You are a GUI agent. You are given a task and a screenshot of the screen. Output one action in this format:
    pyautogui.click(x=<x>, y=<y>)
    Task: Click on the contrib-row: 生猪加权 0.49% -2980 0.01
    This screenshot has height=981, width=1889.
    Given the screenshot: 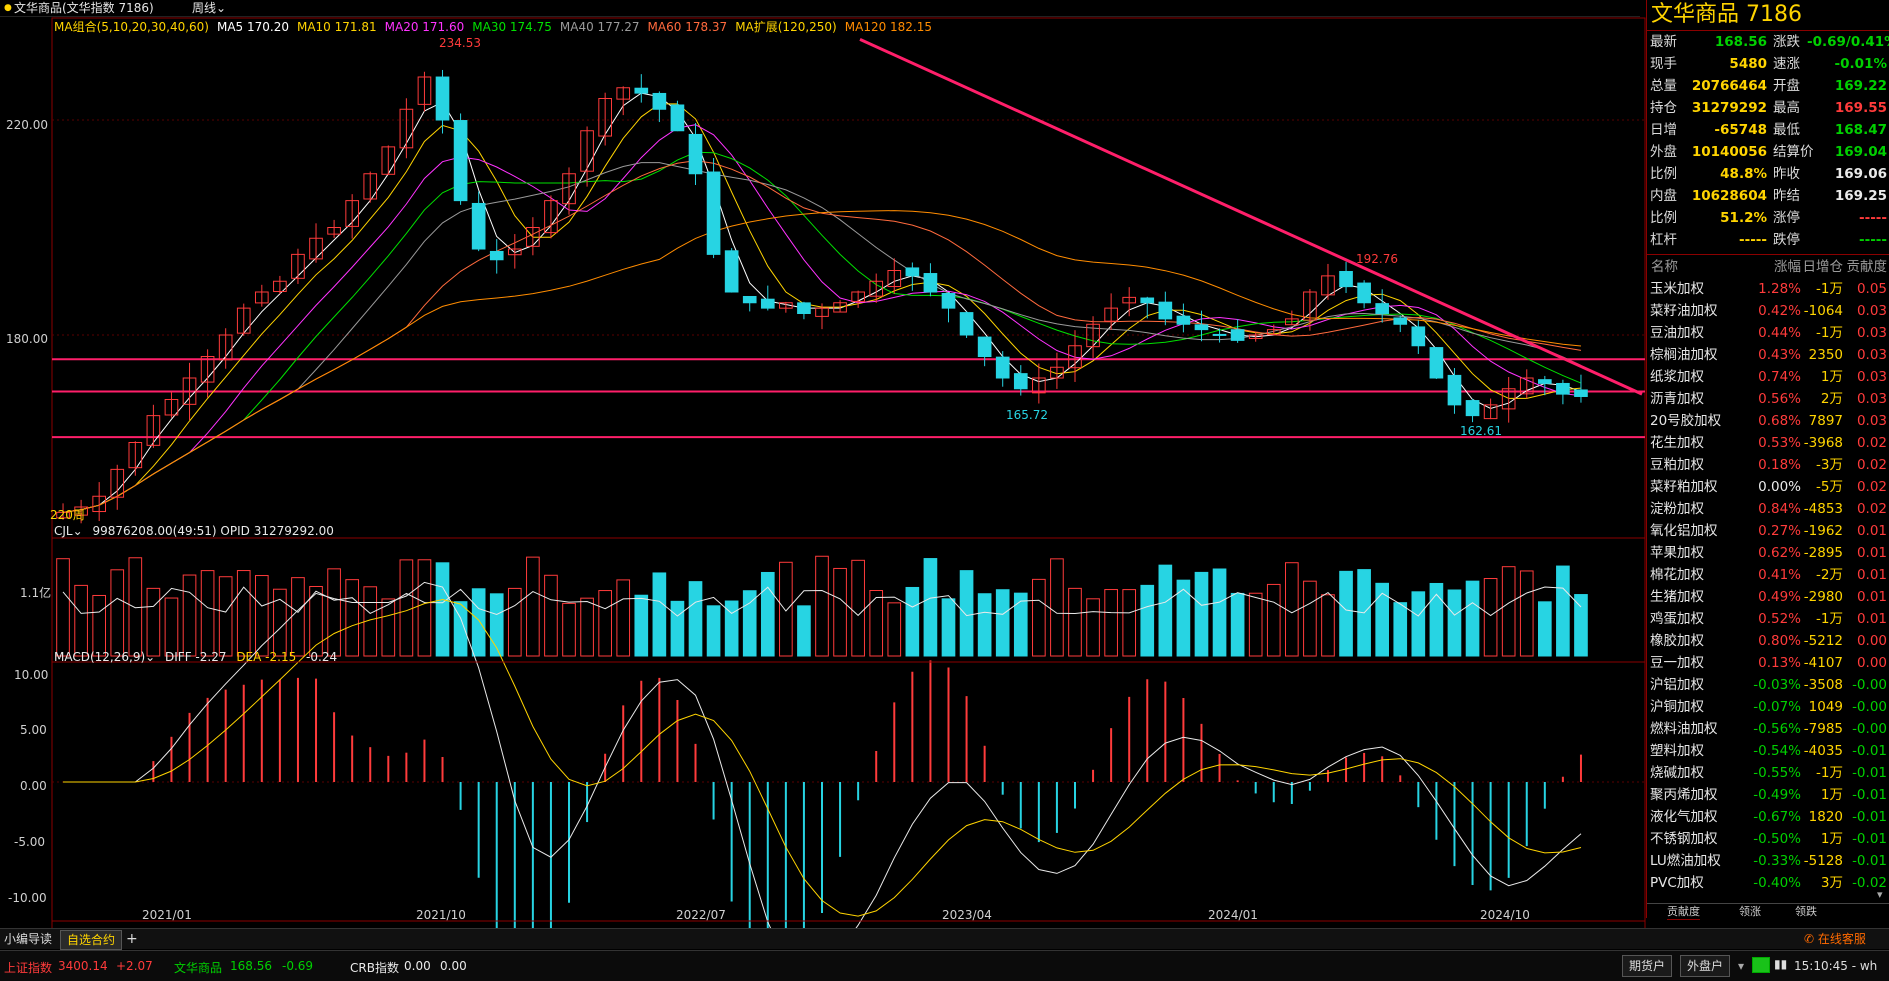 What is the action you would take?
    pyautogui.click(x=1768, y=597)
    